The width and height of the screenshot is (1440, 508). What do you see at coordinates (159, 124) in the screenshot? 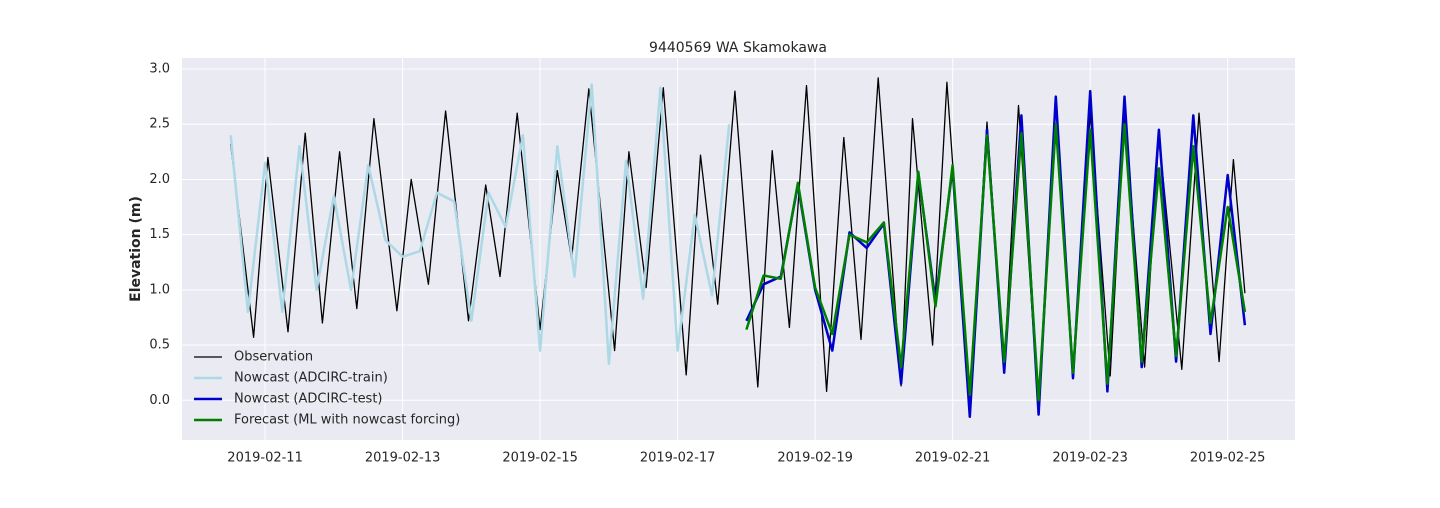
I see `y-tick-label: 2.5` at bounding box center [159, 124].